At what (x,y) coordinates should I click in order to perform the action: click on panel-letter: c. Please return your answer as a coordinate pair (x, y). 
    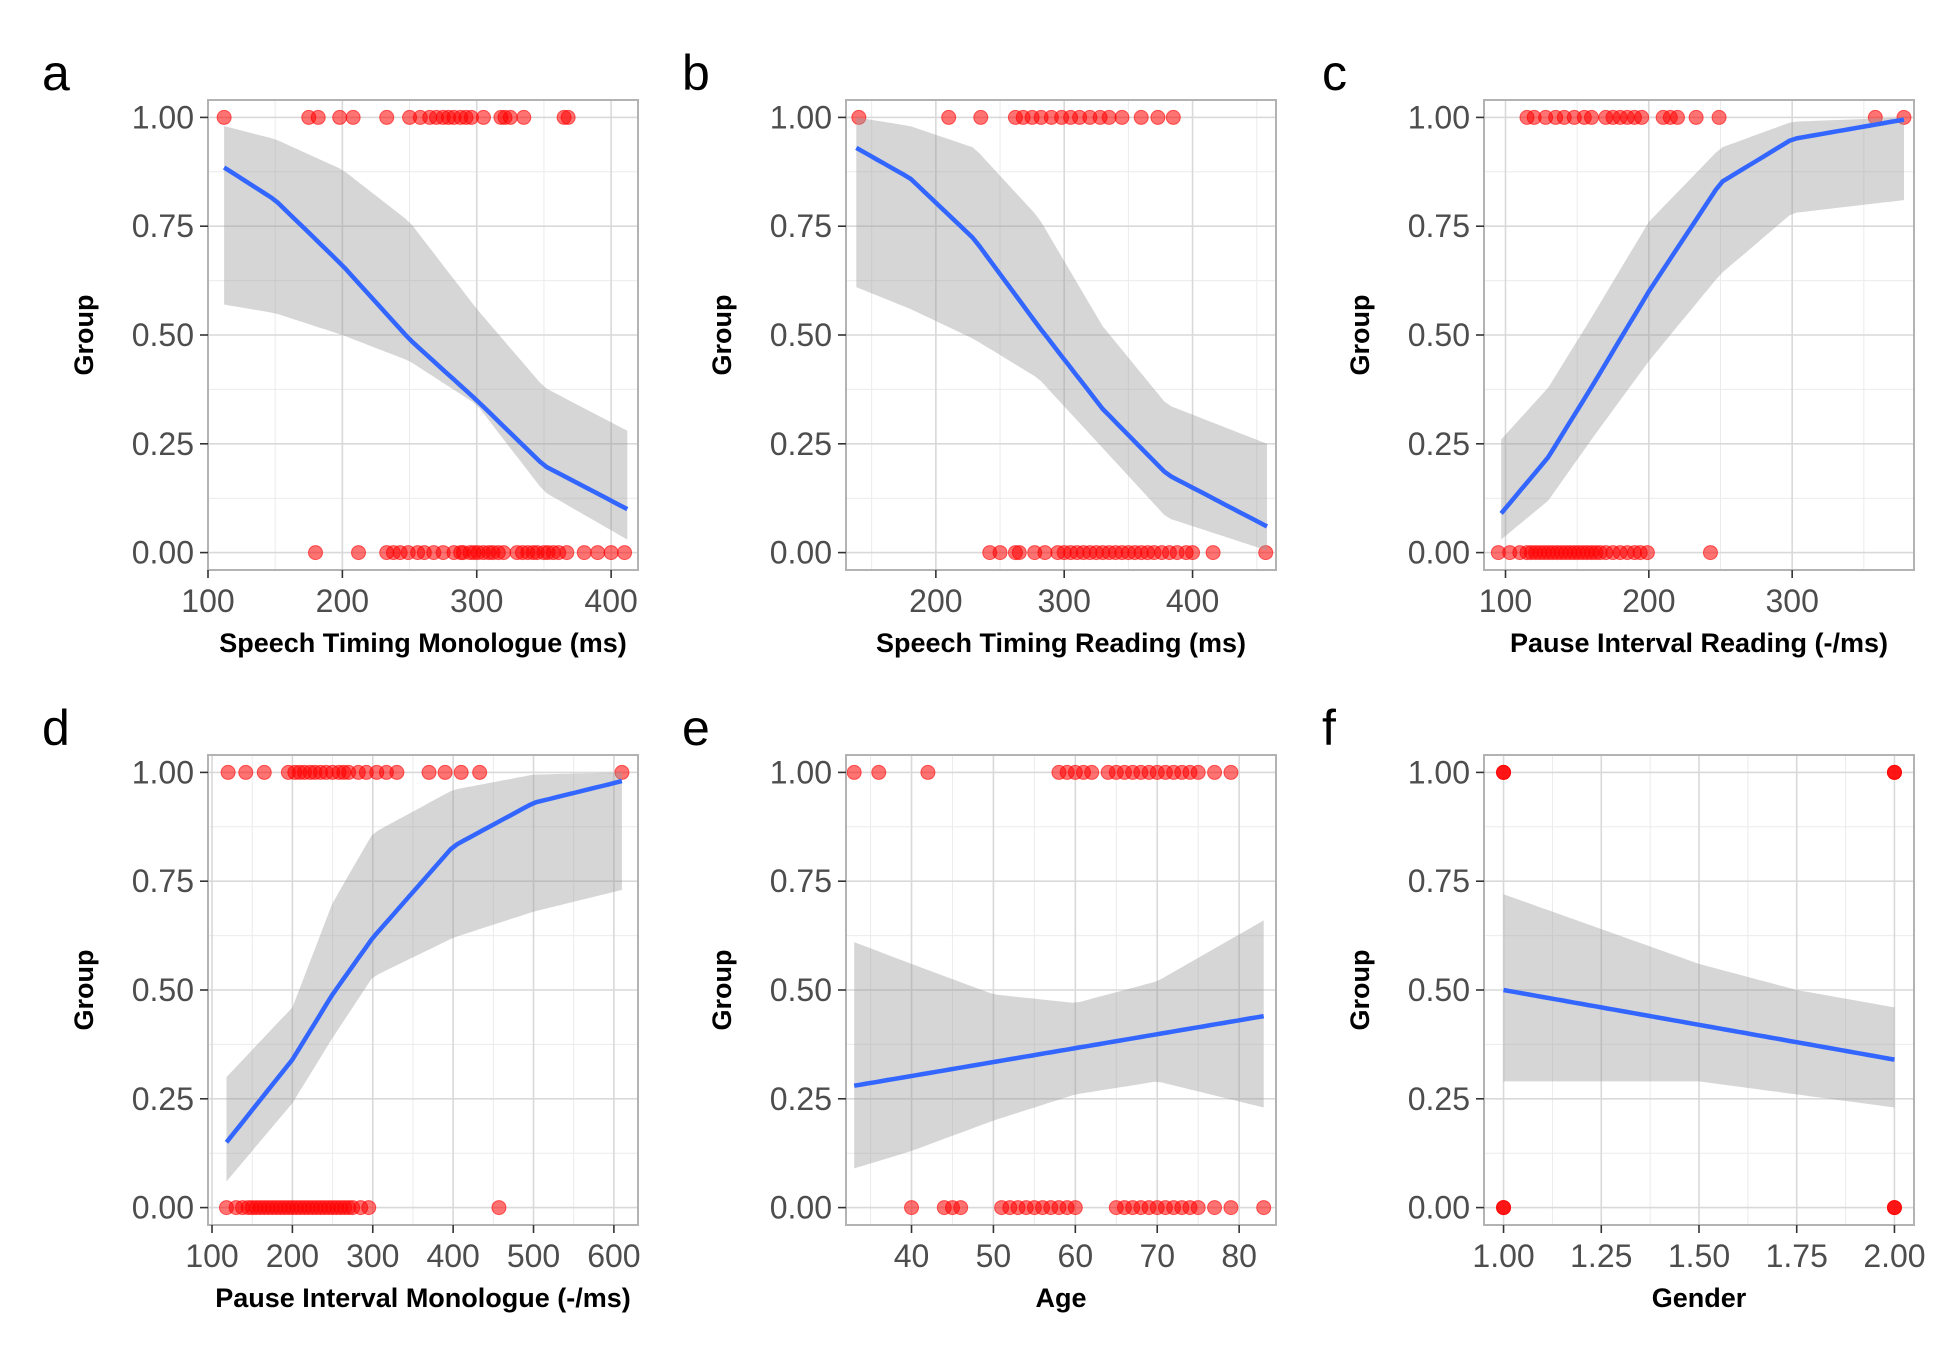
    Looking at the image, I should click on (1334, 73).